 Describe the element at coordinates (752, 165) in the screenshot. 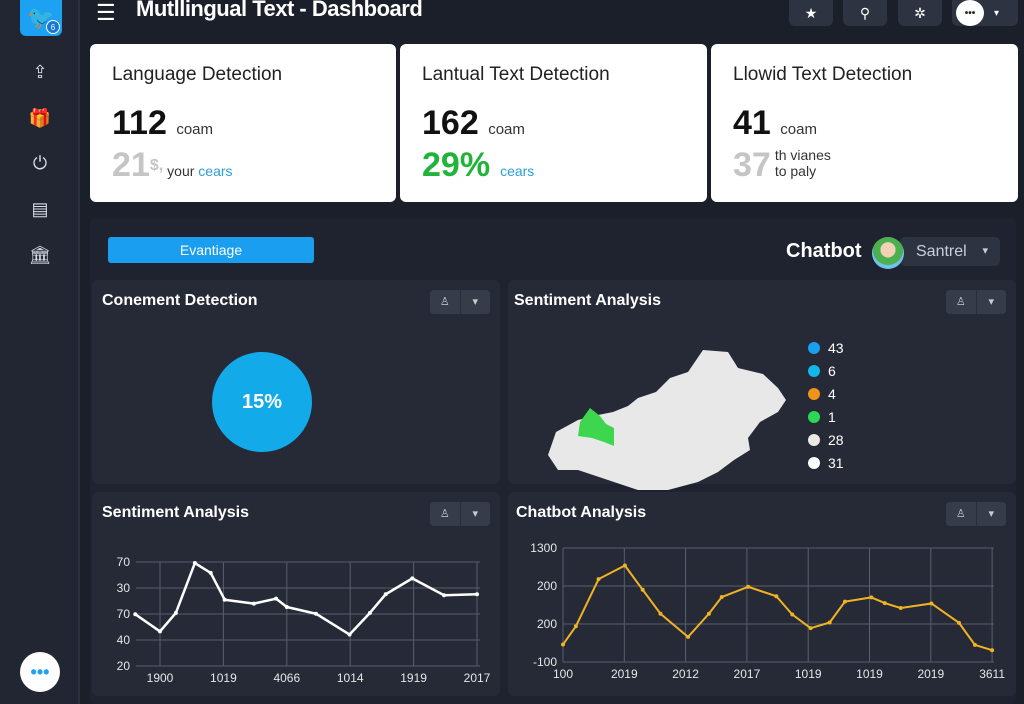

I see `sub-value: 37` at that location.